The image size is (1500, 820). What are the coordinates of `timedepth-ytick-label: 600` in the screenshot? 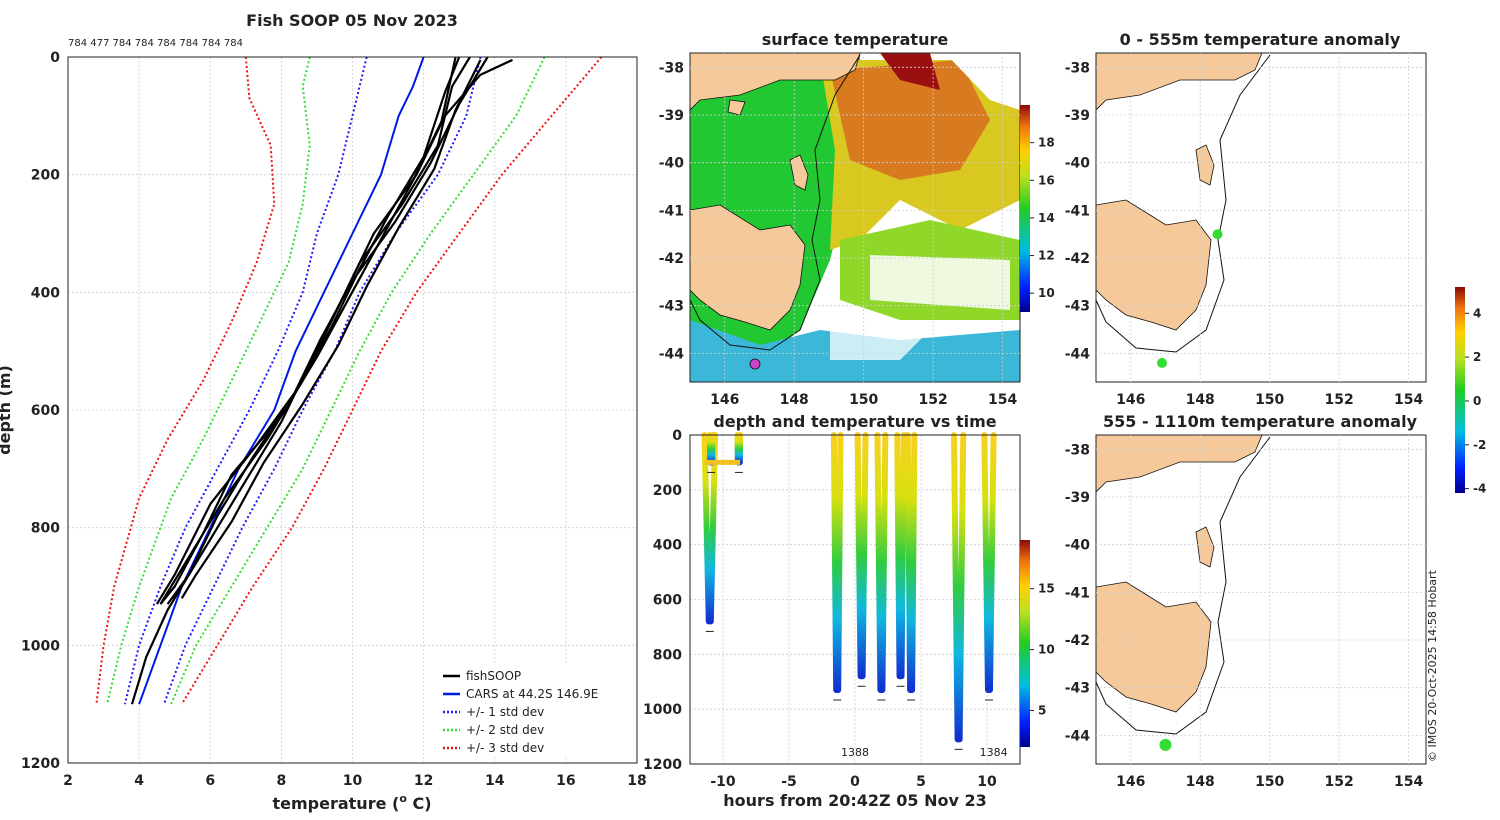 It's located at (667, 601).